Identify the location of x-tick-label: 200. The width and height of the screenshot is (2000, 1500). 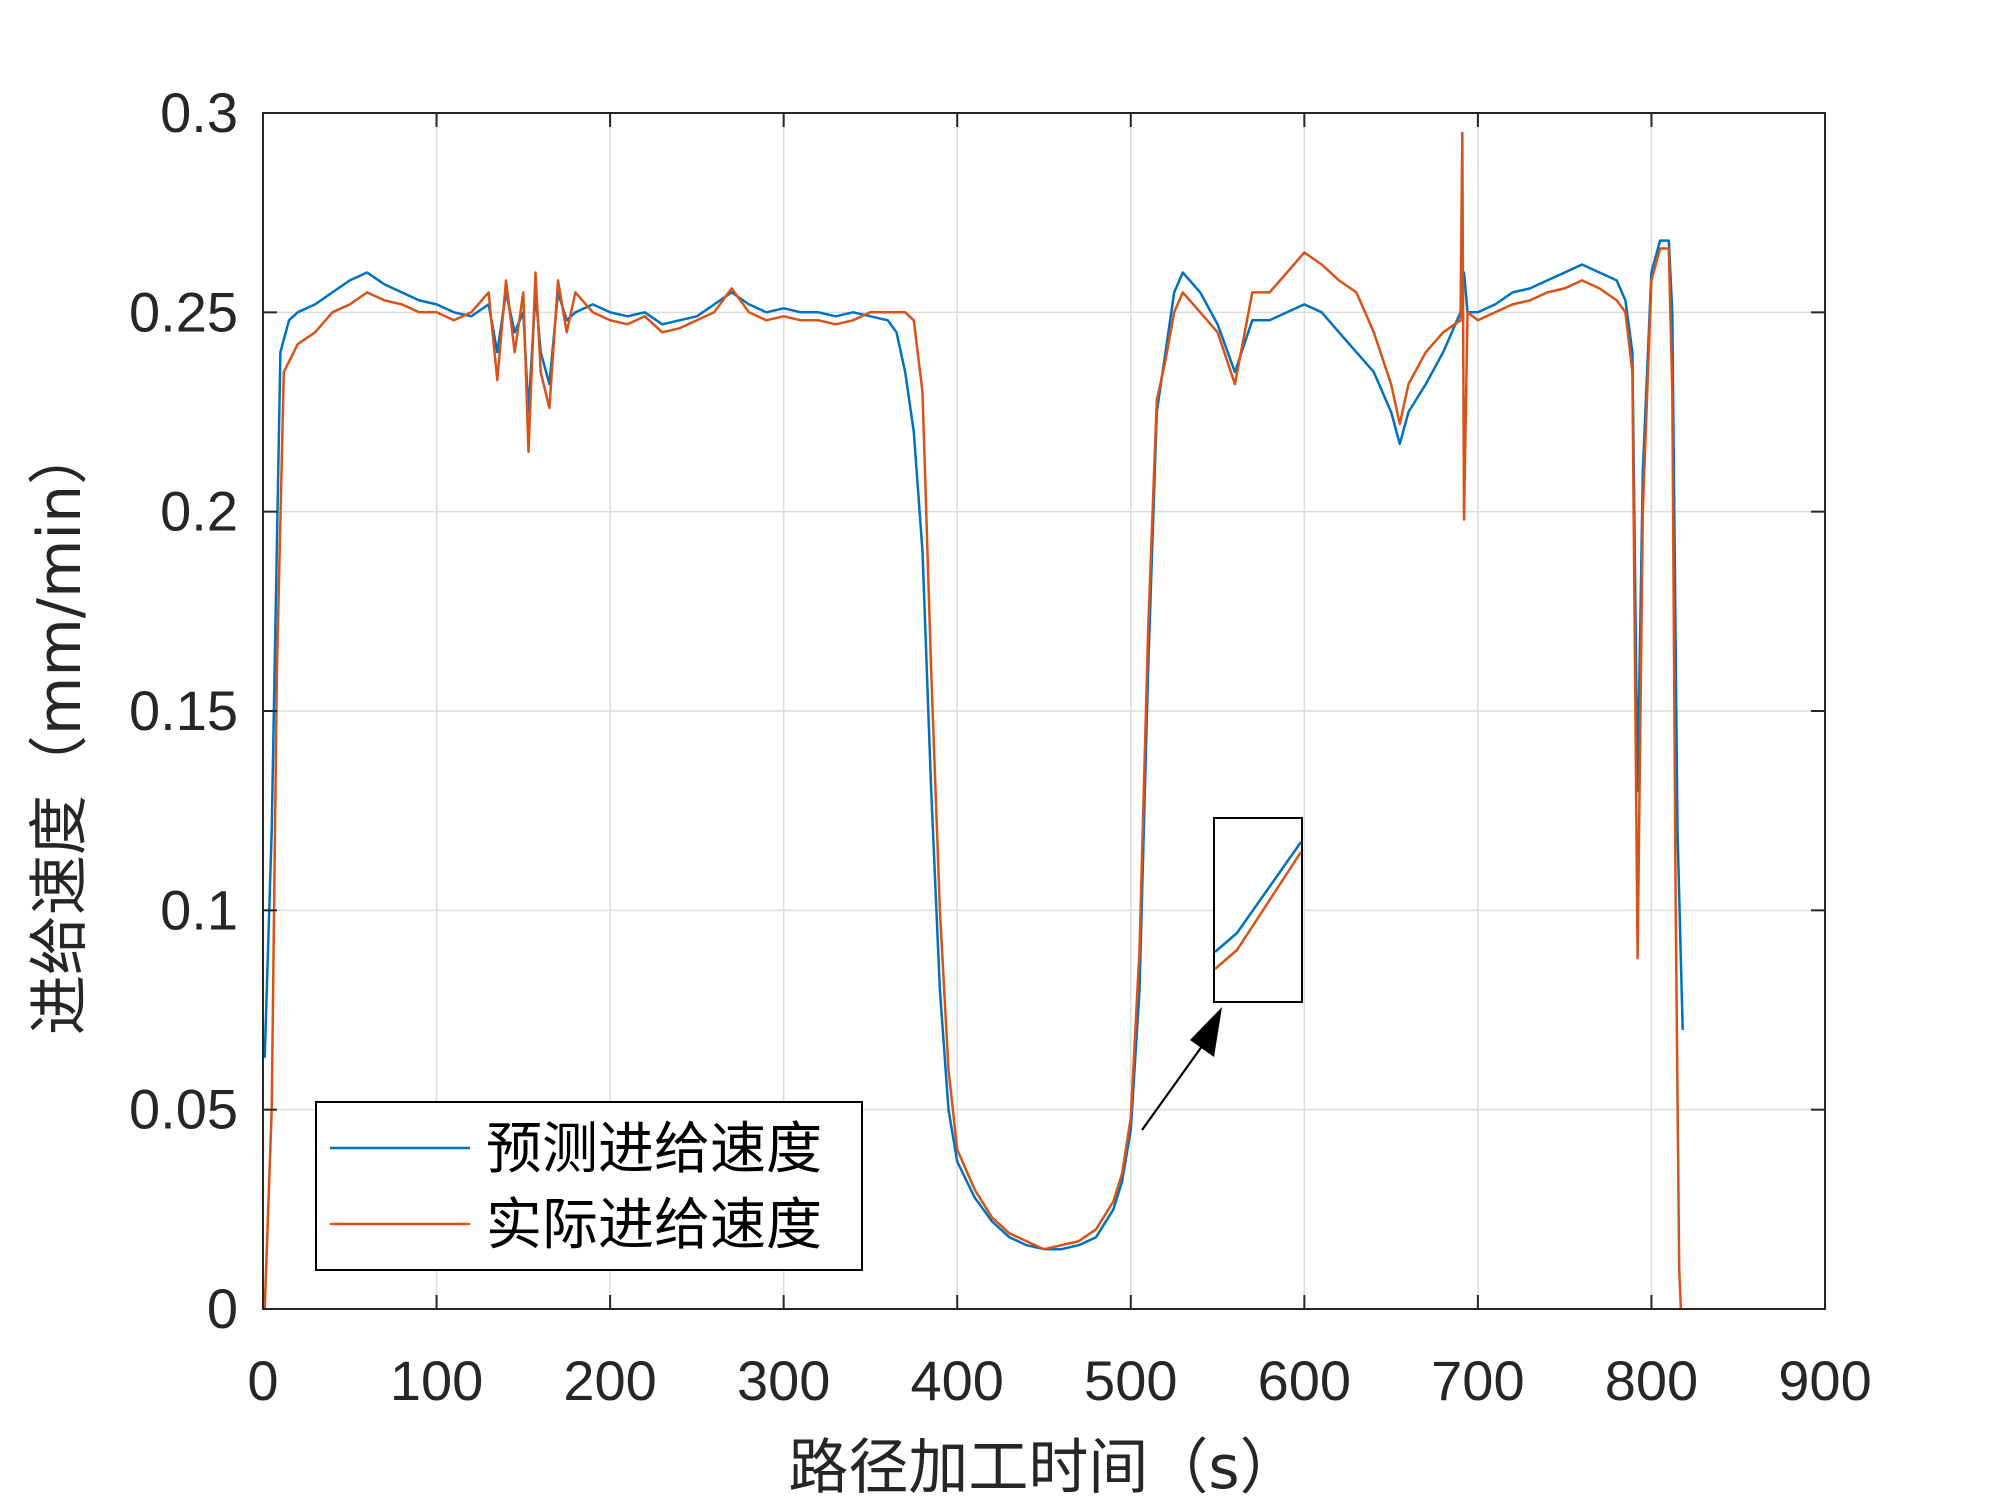
(609, 1380).